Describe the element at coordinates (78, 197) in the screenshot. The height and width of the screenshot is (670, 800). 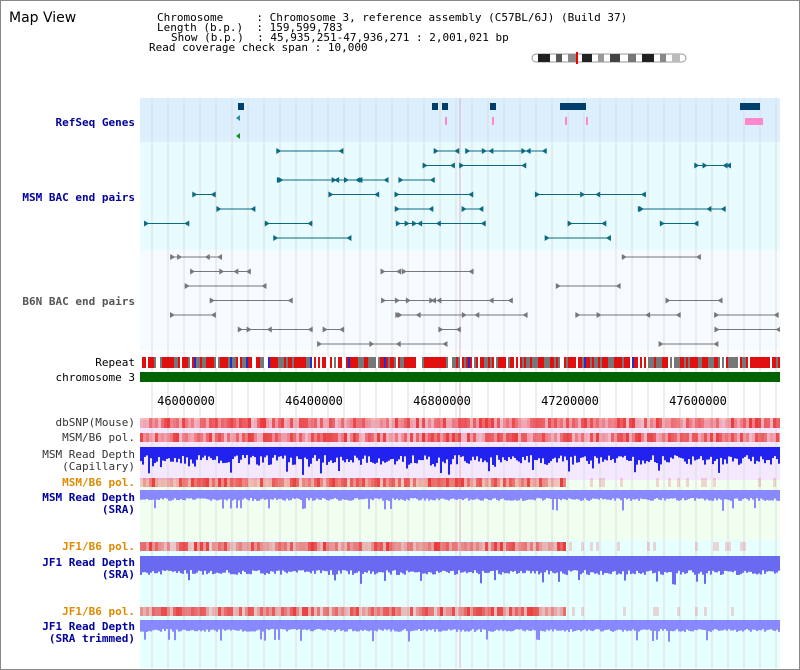
I see `track-label-msm-bac: MSM BAC end pairs` at that location.